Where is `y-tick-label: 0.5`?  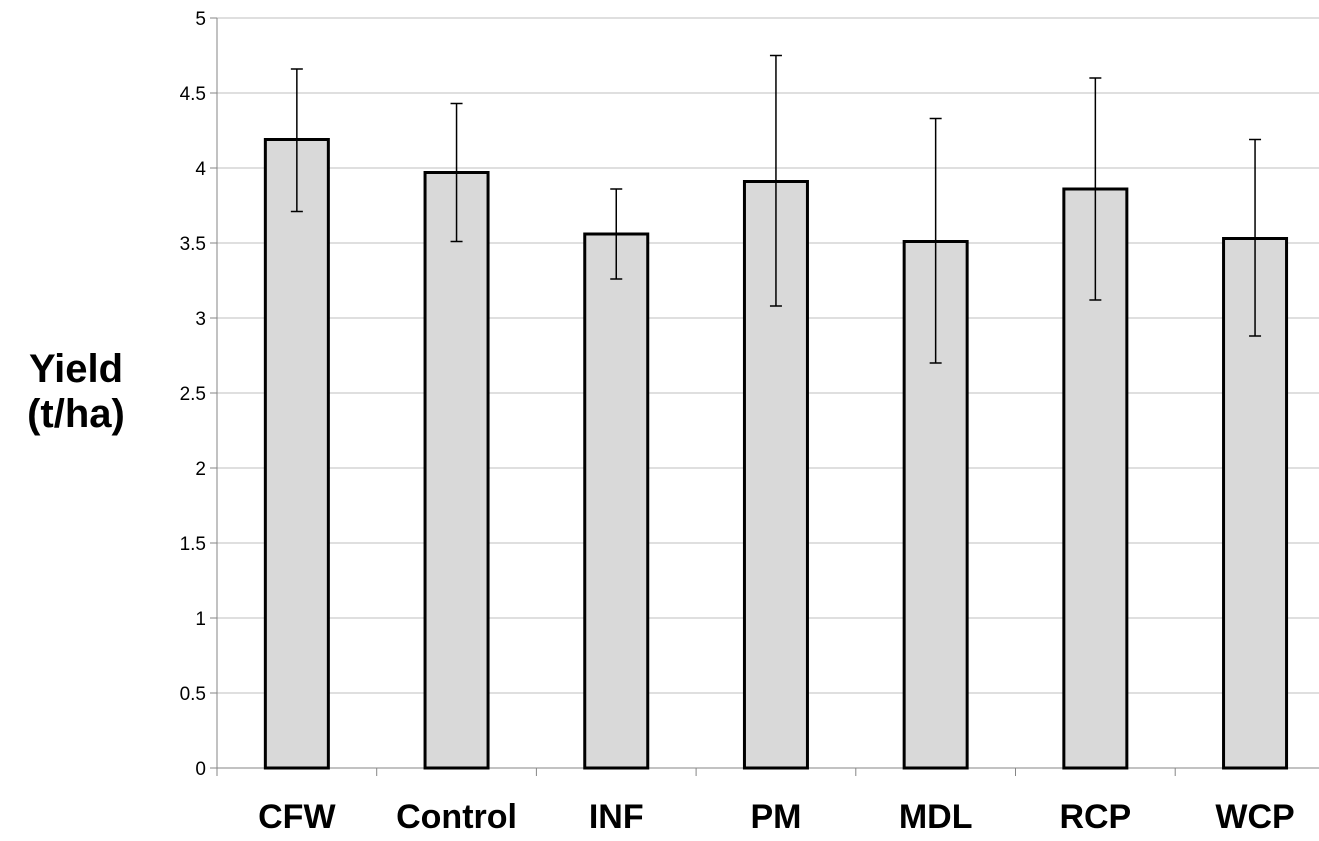 y-tick-label: 0.5 is located at coordinates (193, 694).